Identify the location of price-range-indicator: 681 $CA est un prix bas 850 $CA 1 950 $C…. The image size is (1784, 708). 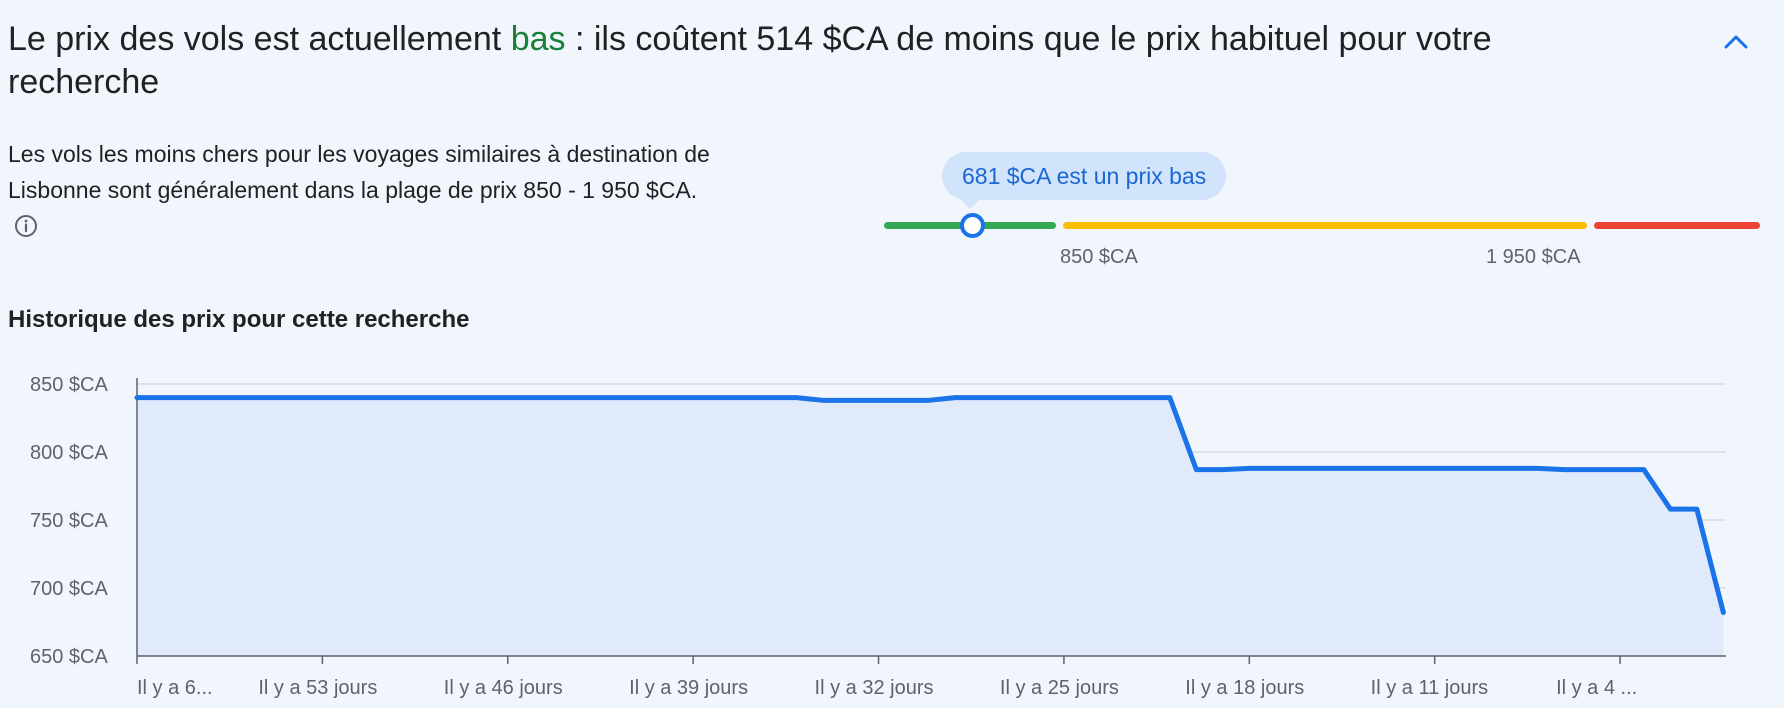
(1322, 215).